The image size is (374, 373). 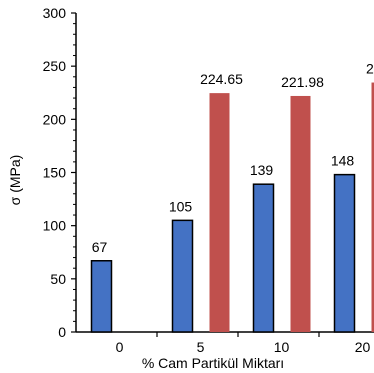 I want to click on x-tick-label: 10, so click(x=282, y=347).